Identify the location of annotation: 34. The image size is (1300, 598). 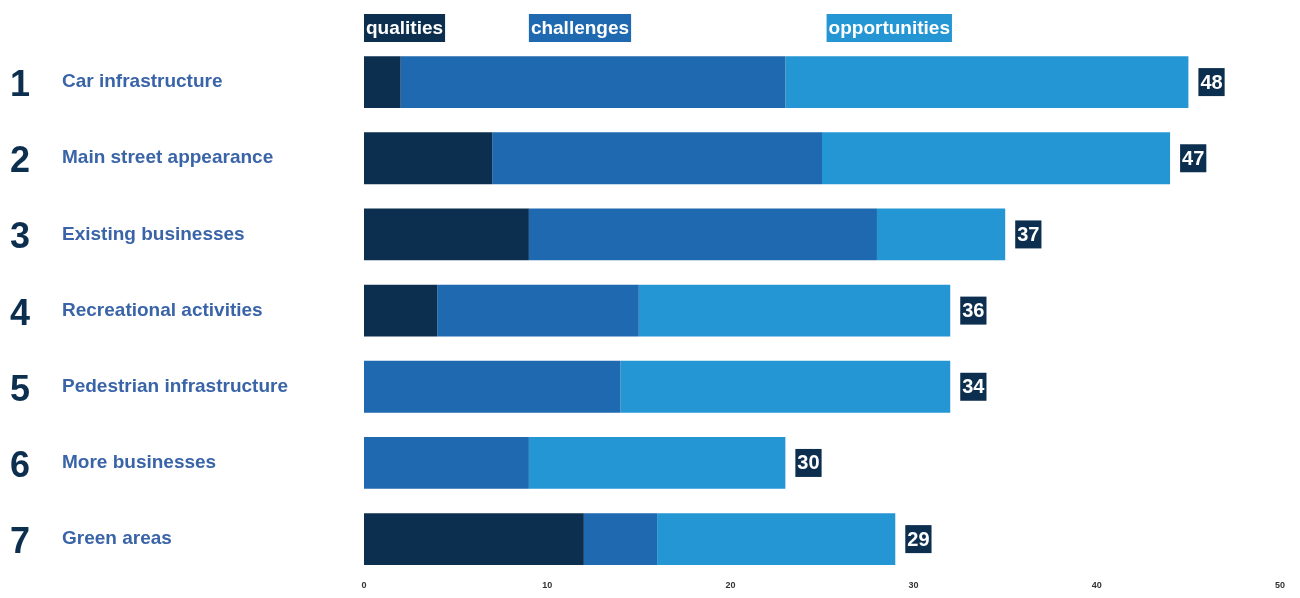
(974, 386).